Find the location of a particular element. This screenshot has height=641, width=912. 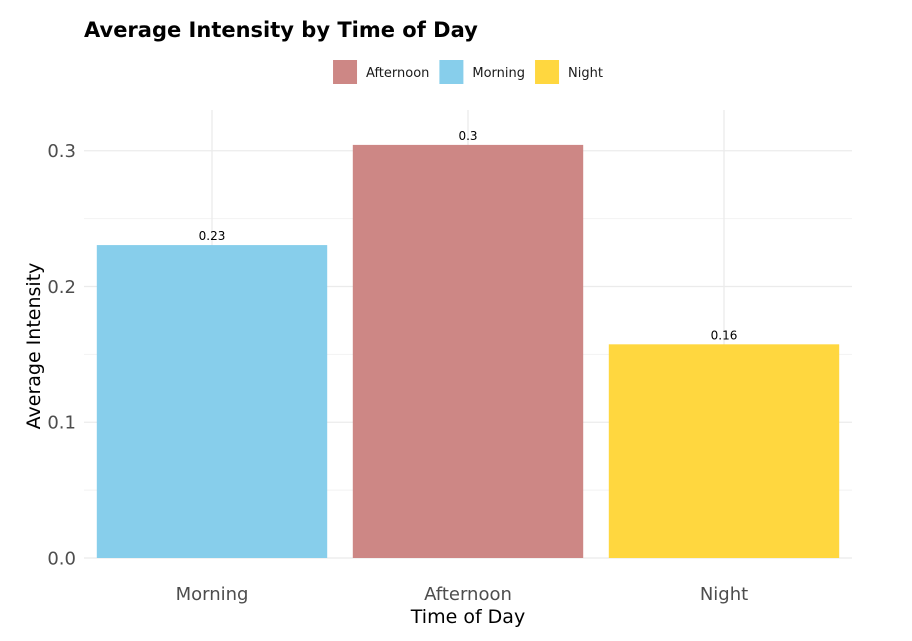

y-tick-label: 0.1 is located at coordinates (61, 423).